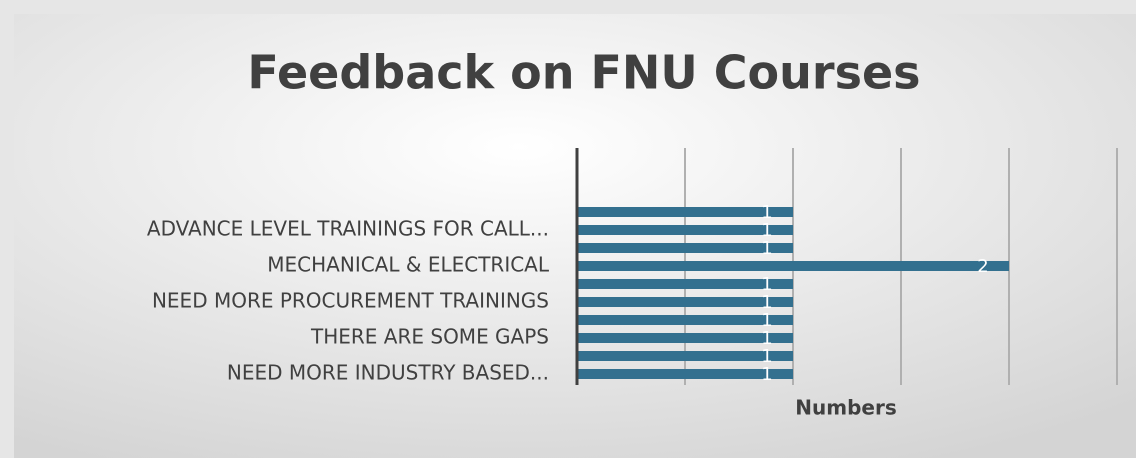 Image resolution: width=1136 pixels, height=458 pixels. Describe the element at coordinates (845, 408) in the screenshot. I see `x-axis-title: Numbers` at that location.